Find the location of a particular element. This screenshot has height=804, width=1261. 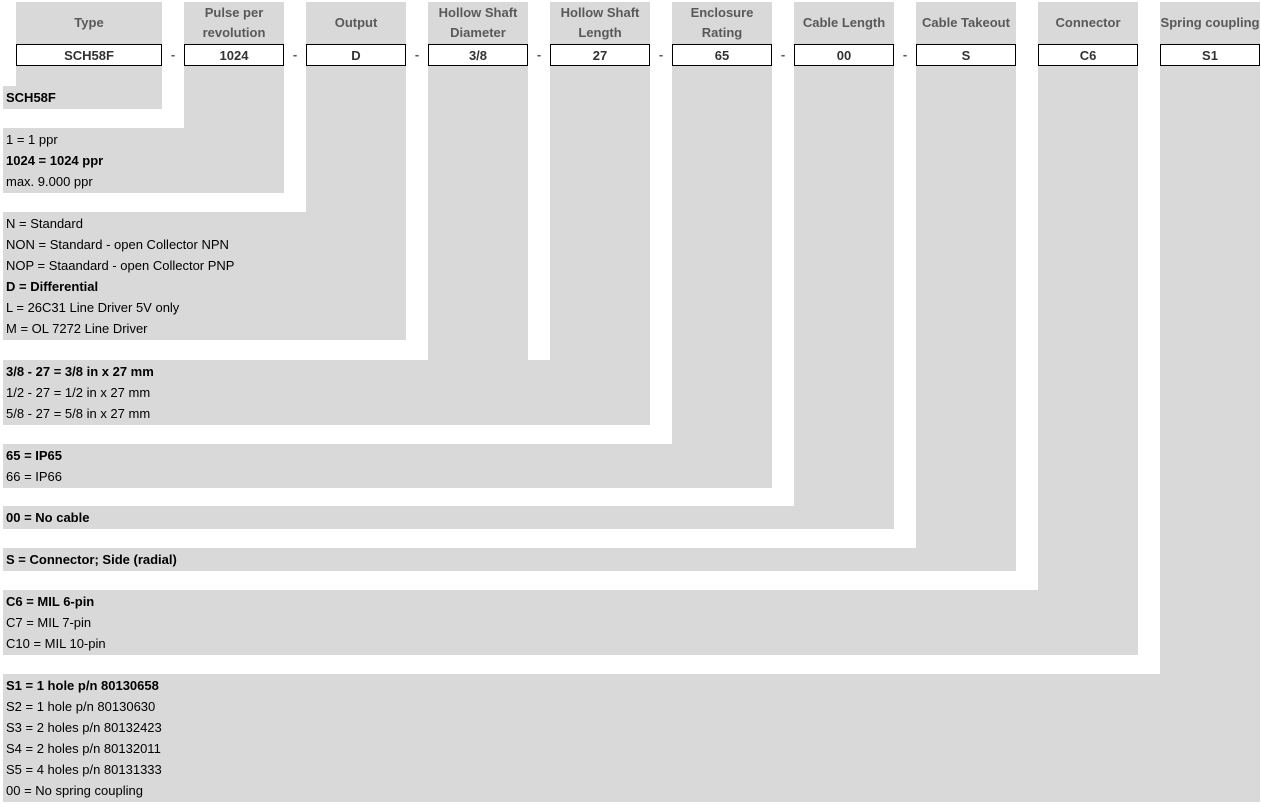

column-header: Output is located at coordinates (356, 22).